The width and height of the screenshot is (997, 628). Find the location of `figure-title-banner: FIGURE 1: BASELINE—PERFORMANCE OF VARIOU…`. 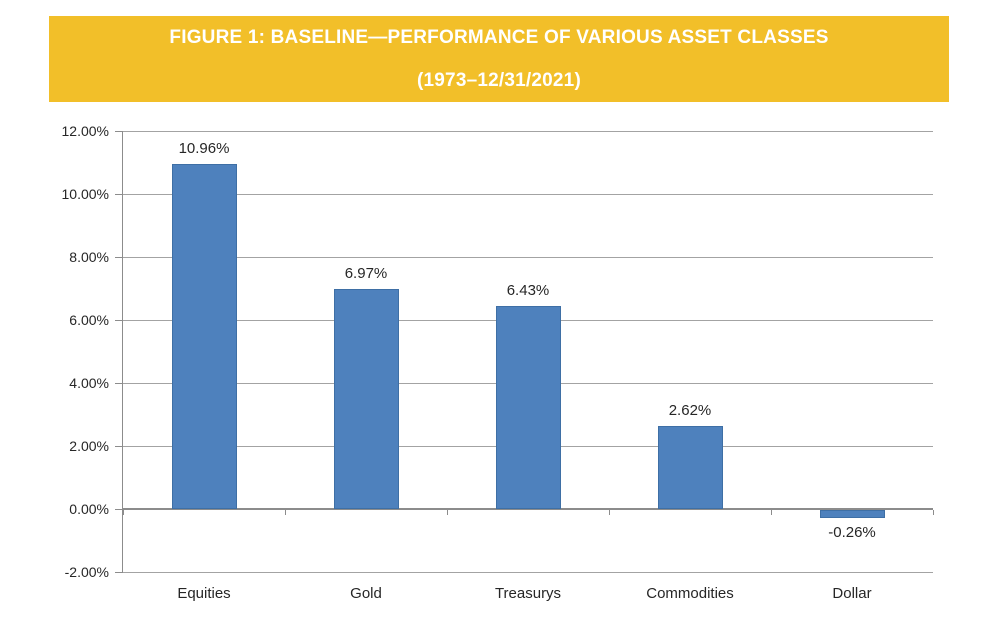

figure-title-banner: FIGURE 1: BASELINE—PERFORMANCE OF VARIOU… is located at coordinates (499, 59).